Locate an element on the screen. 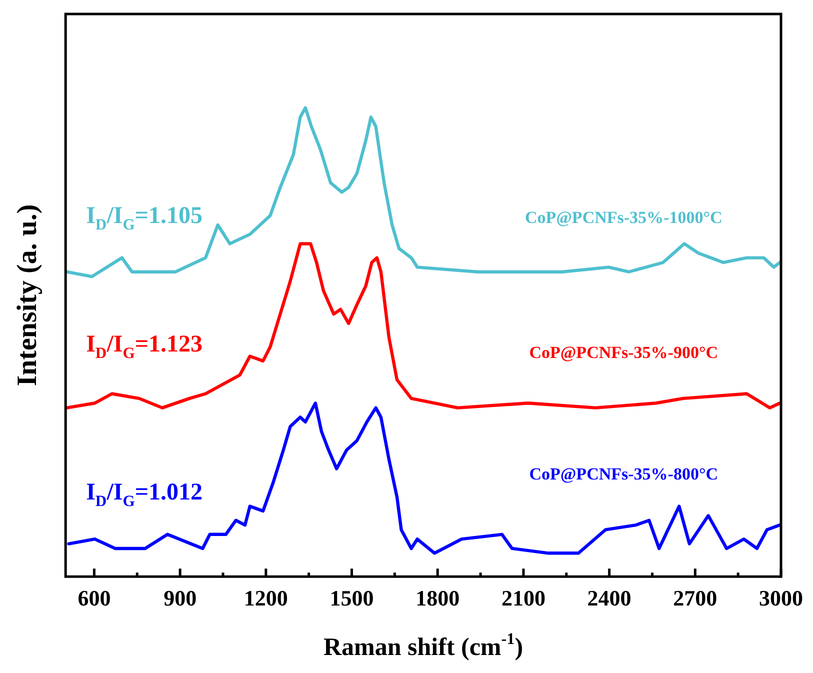 Image resolution: width=813 pixels, height=673 pixels. x-tick-label: 1200 is located at coordinates (266, 597).